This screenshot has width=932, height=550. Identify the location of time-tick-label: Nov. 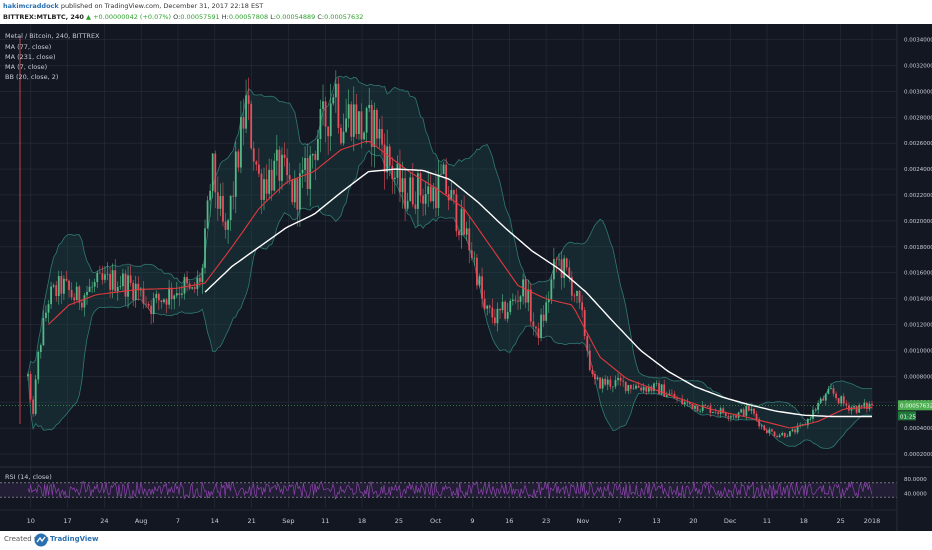
(583, 521).